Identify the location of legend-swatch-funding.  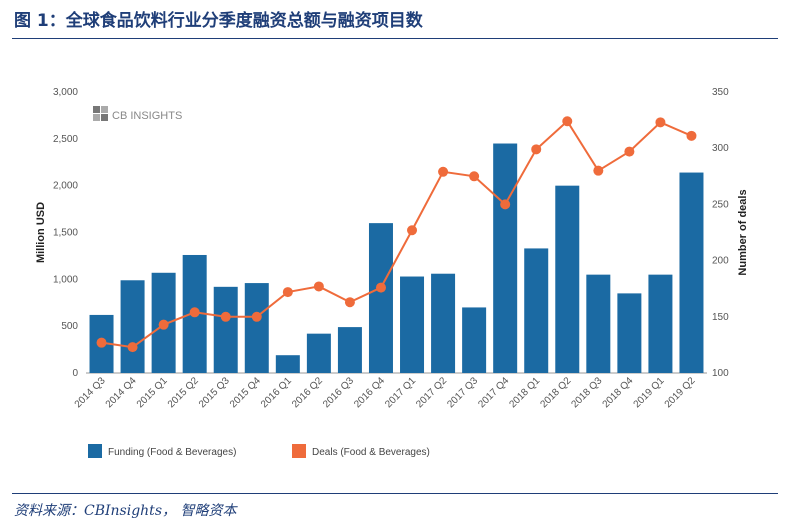
(95, 451).